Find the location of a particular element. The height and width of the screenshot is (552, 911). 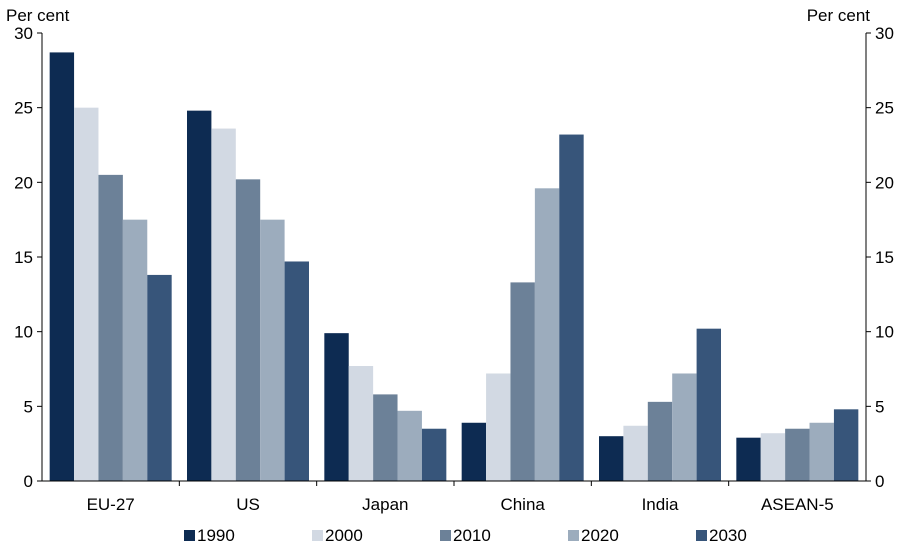

y-tick-label-left: 25 is located at coordinates (23, 108).